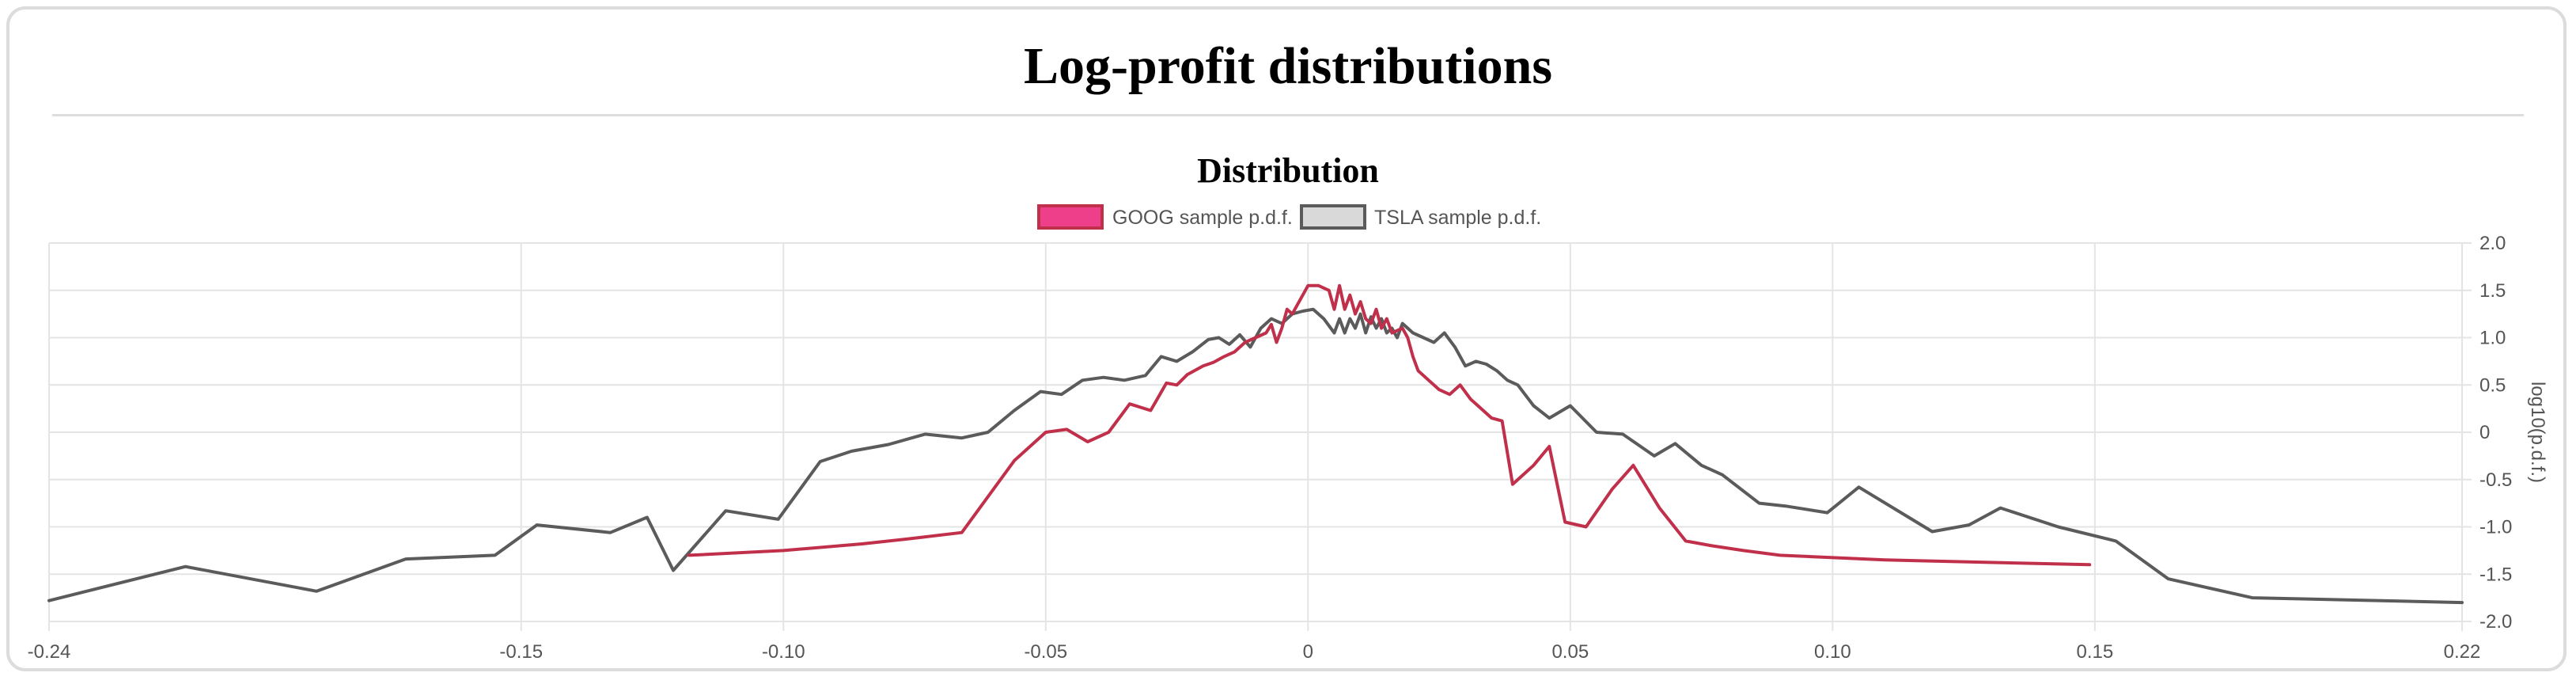 This screenshot has width=2576, height=684. Describe the element at coordinates (1288, 66) in the screenshot. I see `page-title: Log-profit distributions` at that location.